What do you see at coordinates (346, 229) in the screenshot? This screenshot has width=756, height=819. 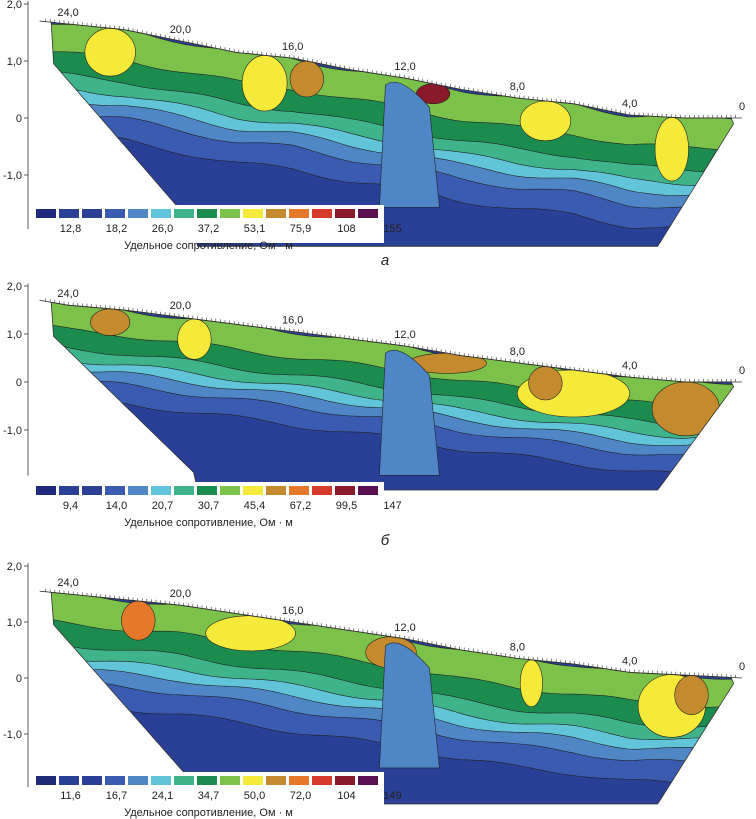 I see `legend-value: 108` at bounding box center [346, 229].